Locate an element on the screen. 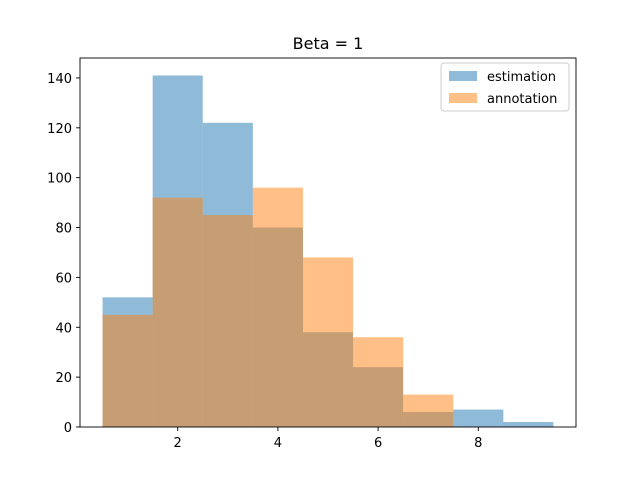 This screenshot has height=480, width=640. legend-label-annotation: annotation is located at coordinates (522, 99).